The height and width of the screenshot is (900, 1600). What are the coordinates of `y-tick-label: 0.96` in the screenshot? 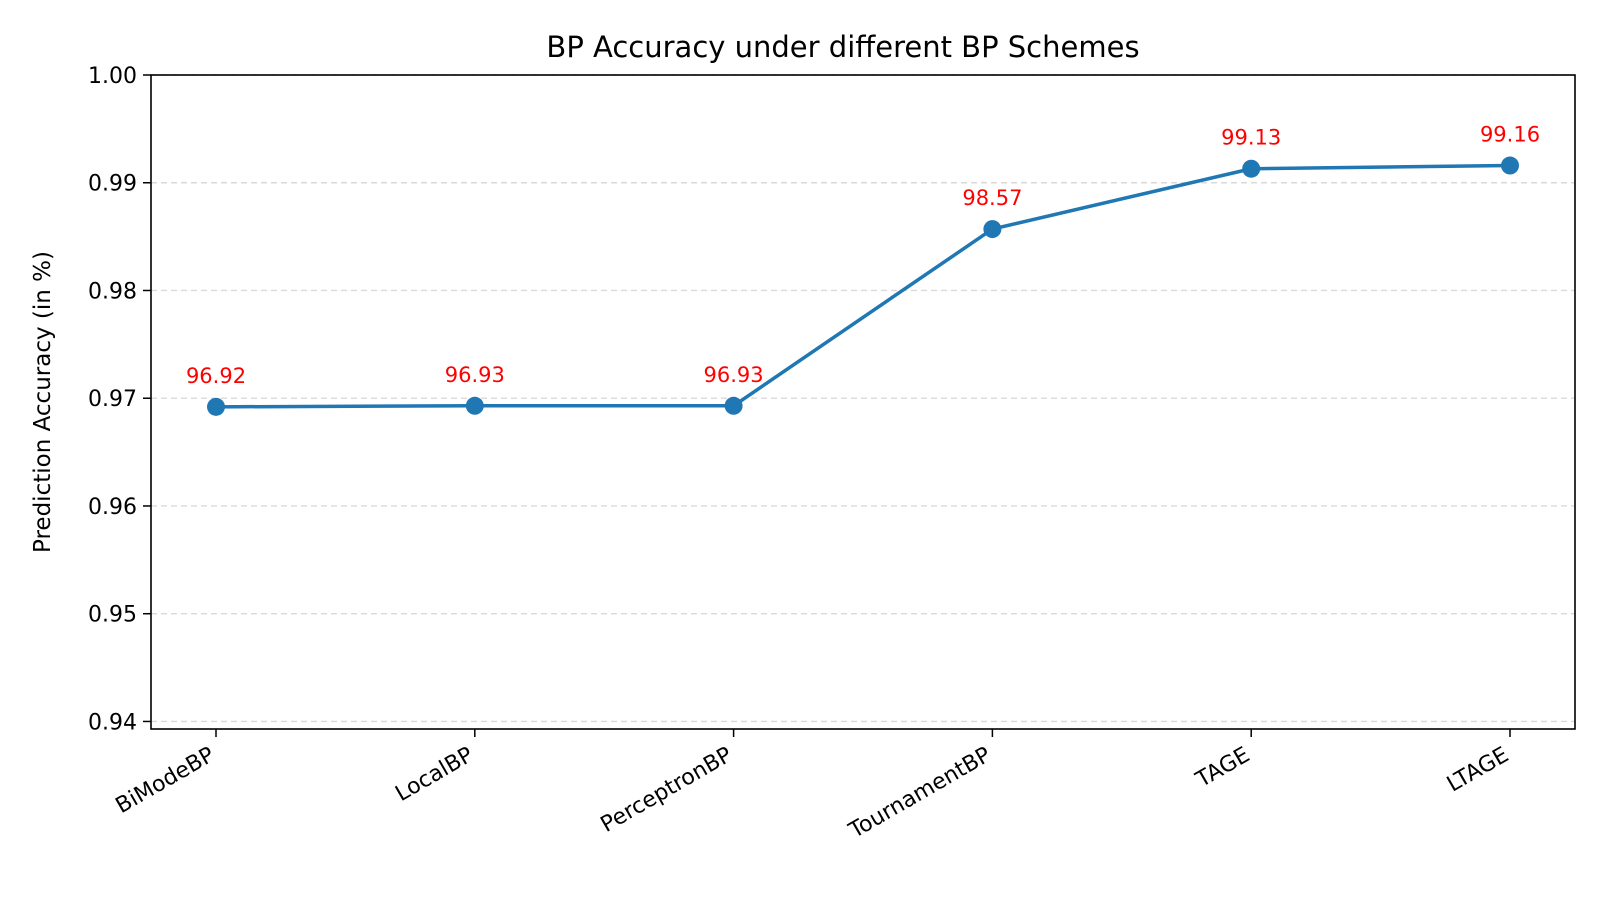 It's located at (112, 507).